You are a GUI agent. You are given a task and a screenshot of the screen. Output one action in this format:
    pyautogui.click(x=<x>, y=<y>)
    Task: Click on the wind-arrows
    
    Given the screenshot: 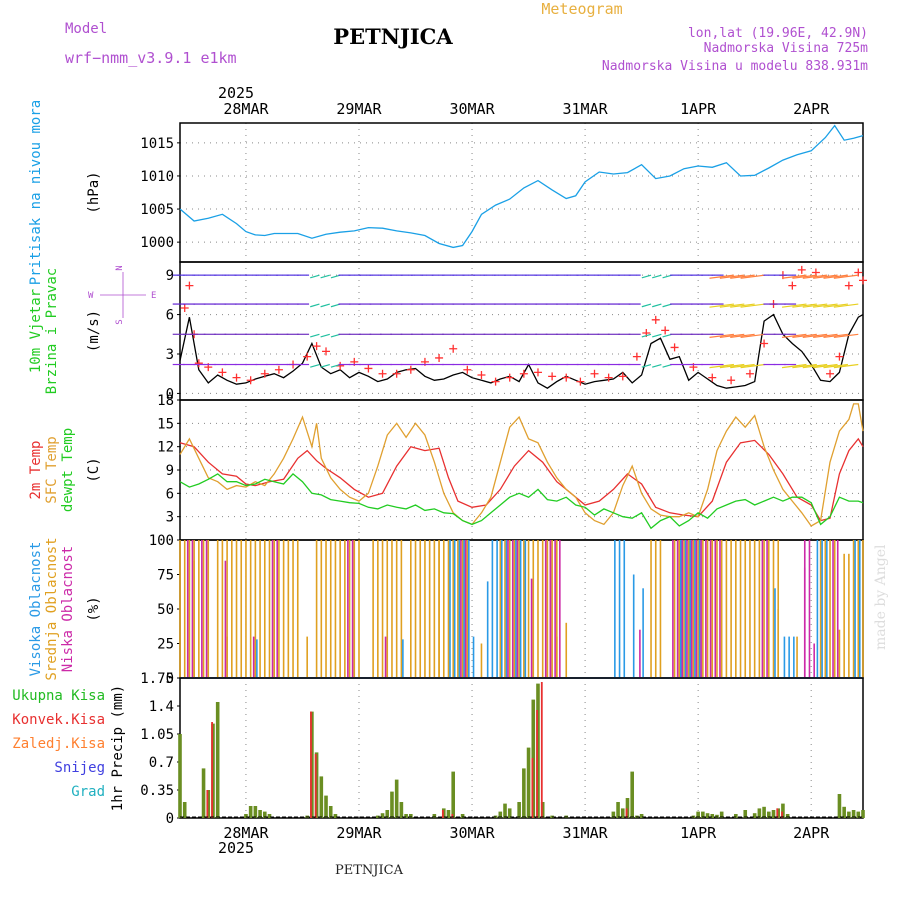 What is the action you would take?
    pyautogui.click(x=515, y=321)
    